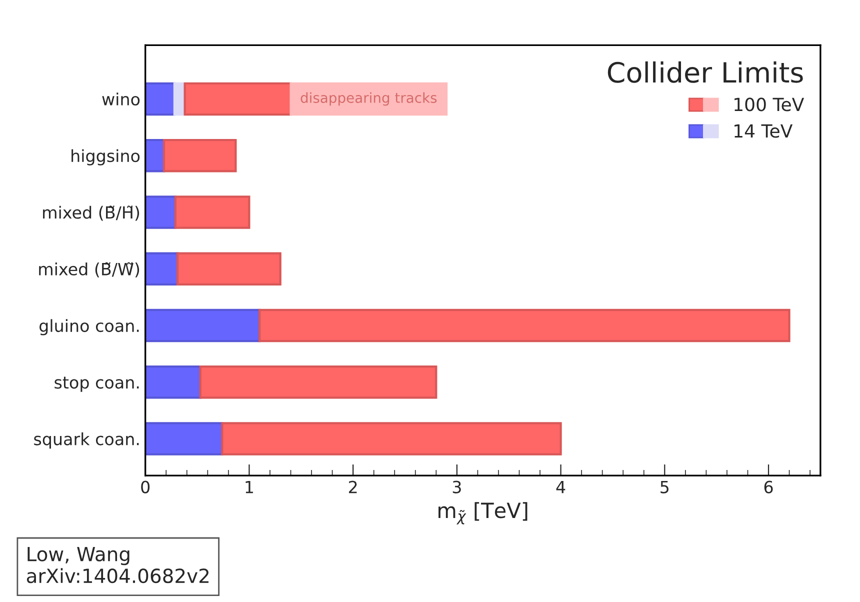 This screenshot has width=860, height=602. Describe the element at coordinates (768, 487) in the screenshot. I see `x-tick-label: 6` at that location.